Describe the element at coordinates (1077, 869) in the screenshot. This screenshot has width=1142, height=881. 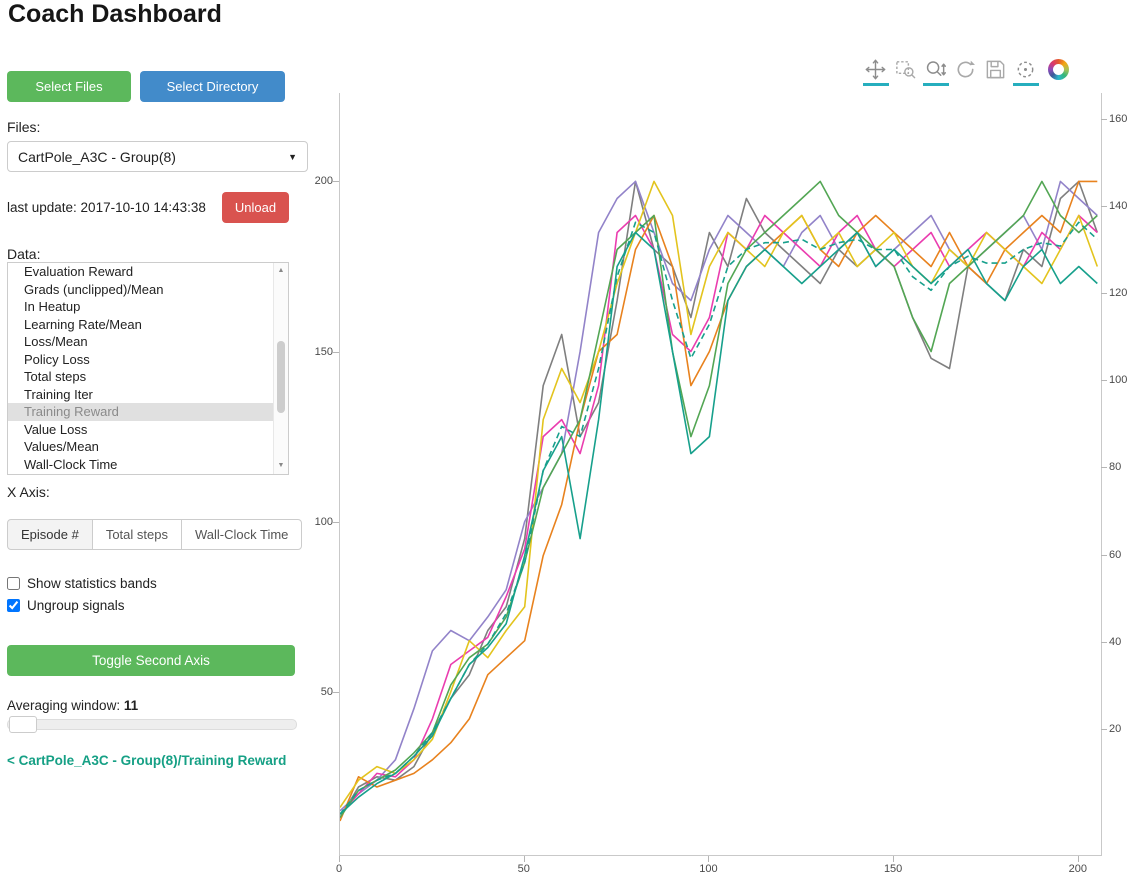
I see `x-tick-label: 200` at that location.